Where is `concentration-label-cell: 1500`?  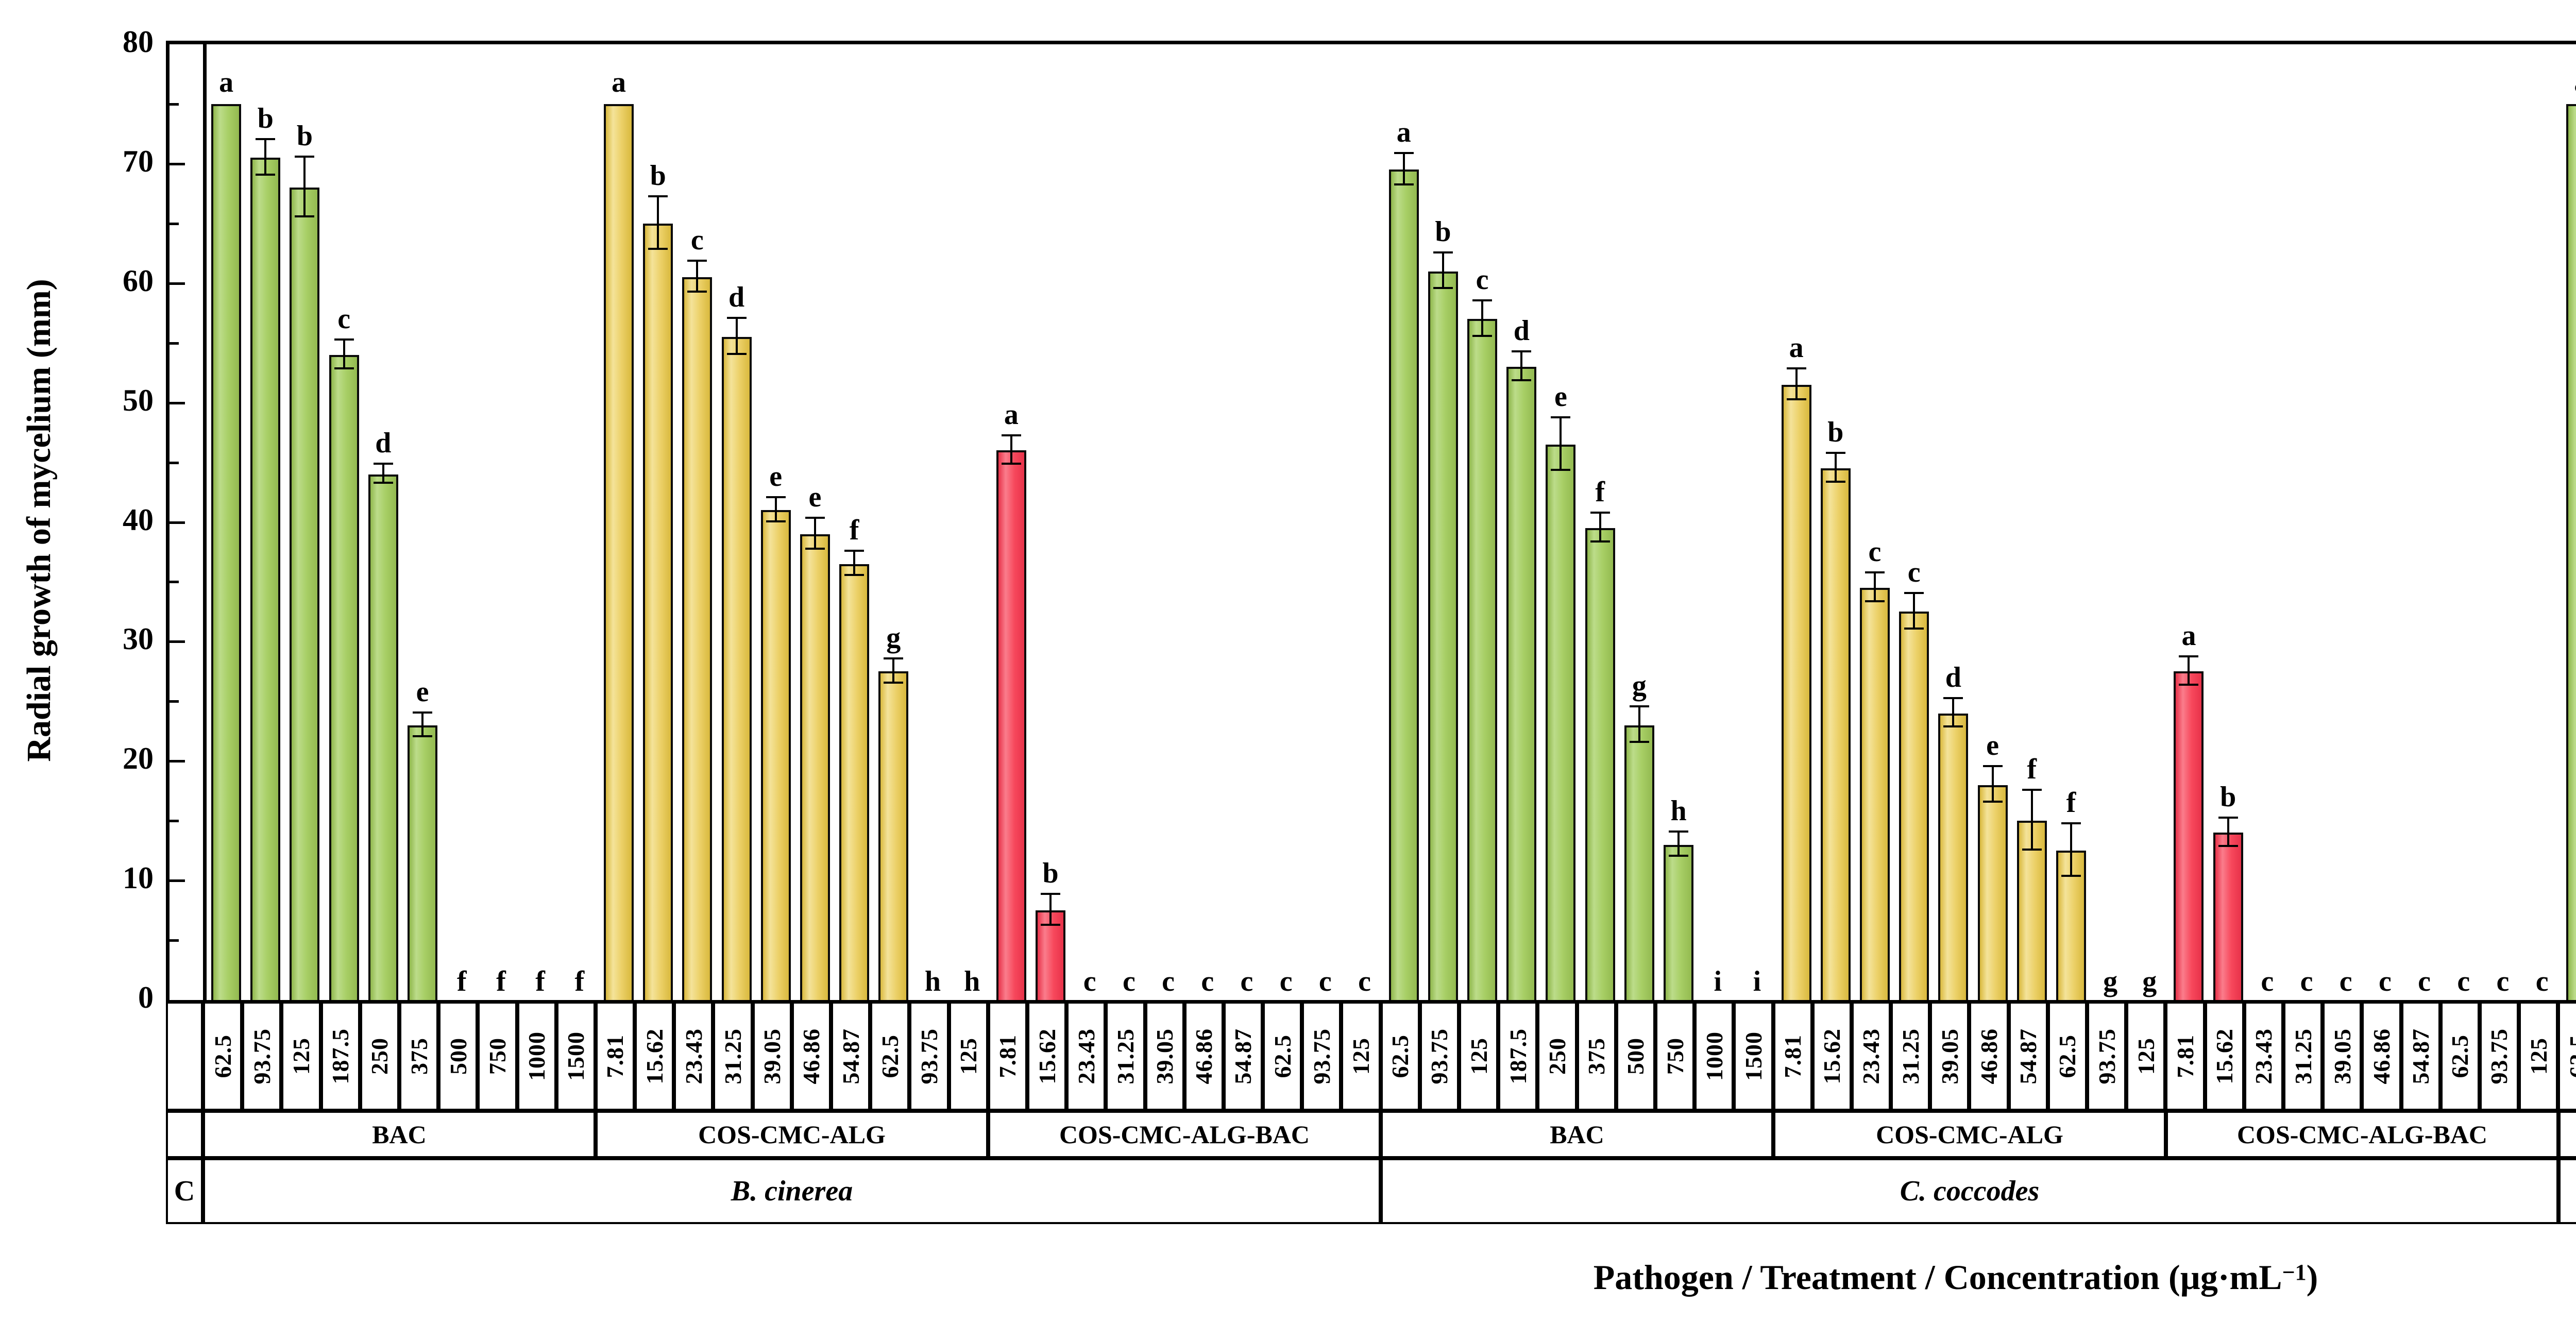 concentration-label-cell: 1500 is located at coordinates (576, 1056).